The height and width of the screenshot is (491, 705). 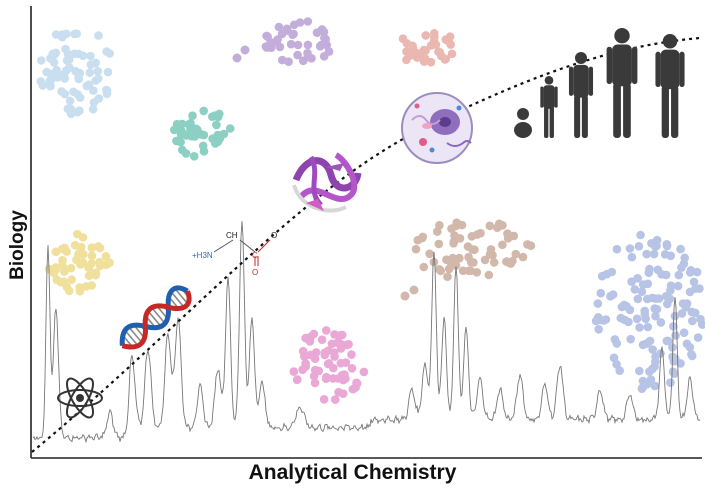 What do you see at coordinates (234, 254) in the screenshot?
I see `amino-acid-icon: CH +H3N C O O` at bounding box center [234, 254].